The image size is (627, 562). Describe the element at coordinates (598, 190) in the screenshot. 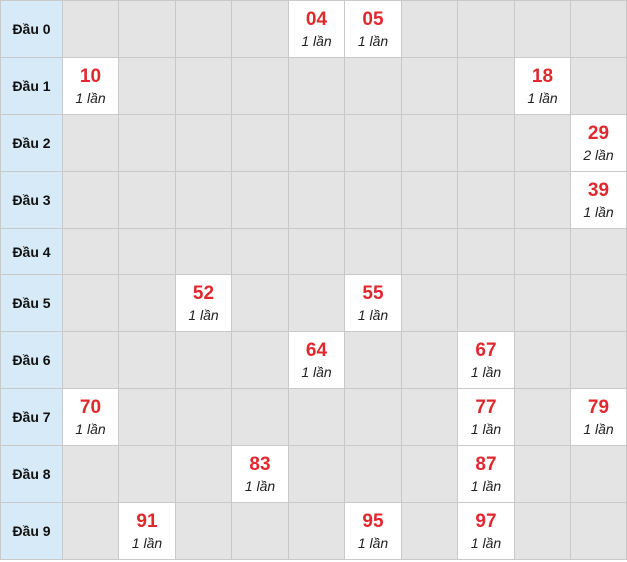

I see `lotto-number: 39` at that location.